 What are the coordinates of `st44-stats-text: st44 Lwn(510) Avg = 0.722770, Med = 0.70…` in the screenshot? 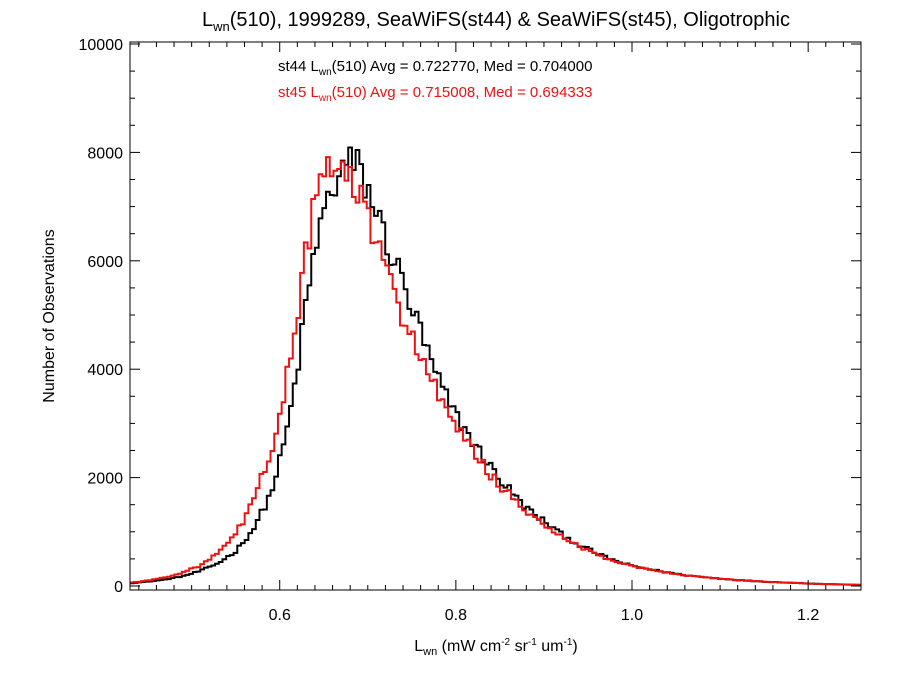 It's located at (435, 68).